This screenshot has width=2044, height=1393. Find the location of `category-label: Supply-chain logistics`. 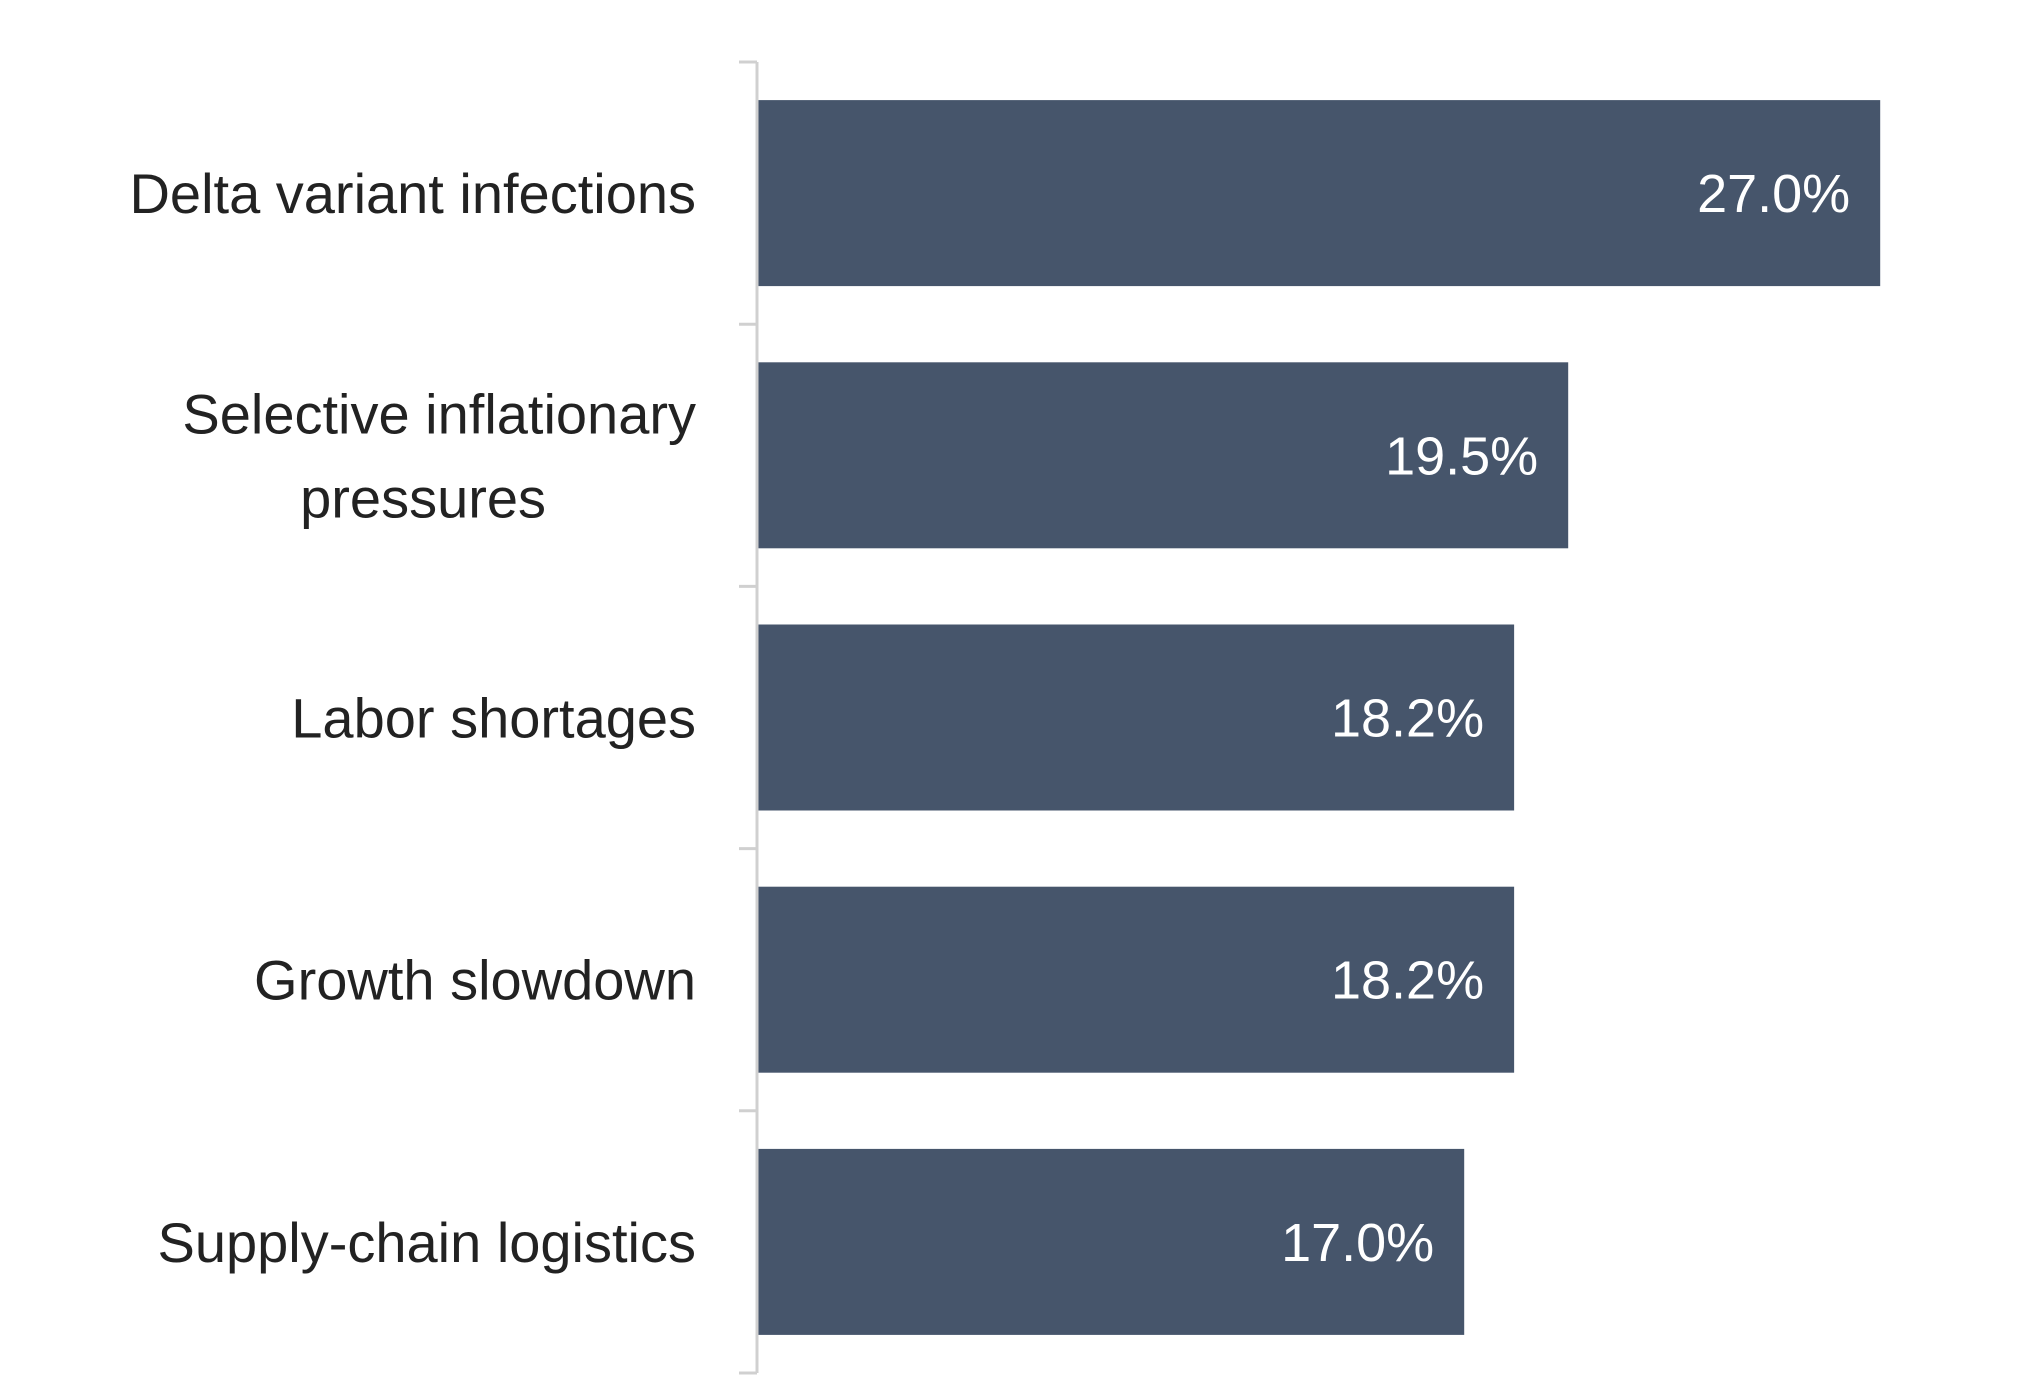

category-label: Supply-chain logistics is located at coordinates (427, 1242).